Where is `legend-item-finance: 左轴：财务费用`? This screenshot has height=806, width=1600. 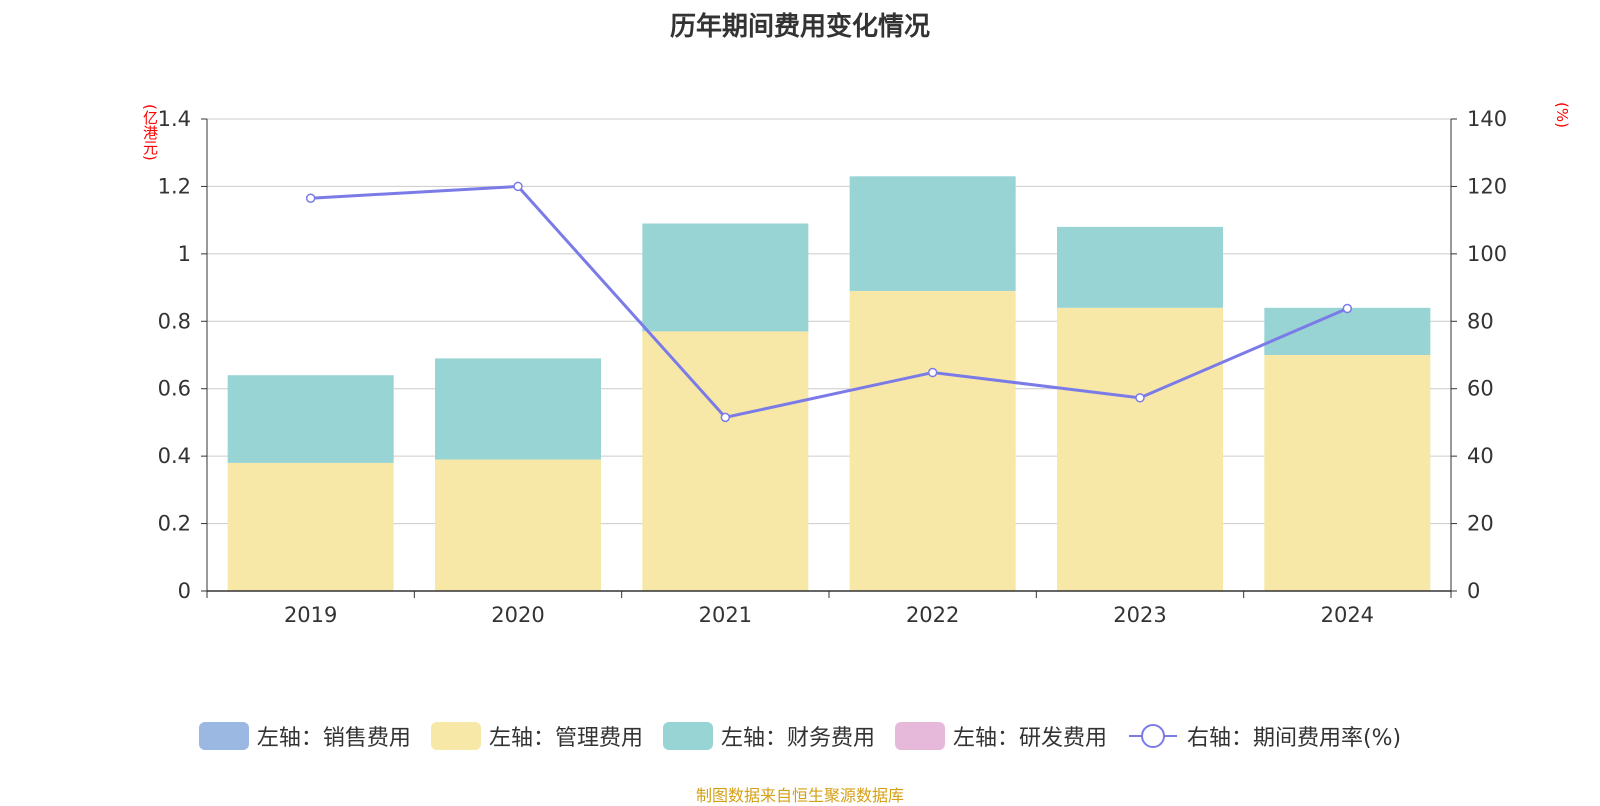 legend-item-finance: 左轴：财务费用 is located at coordinates (768, 736).